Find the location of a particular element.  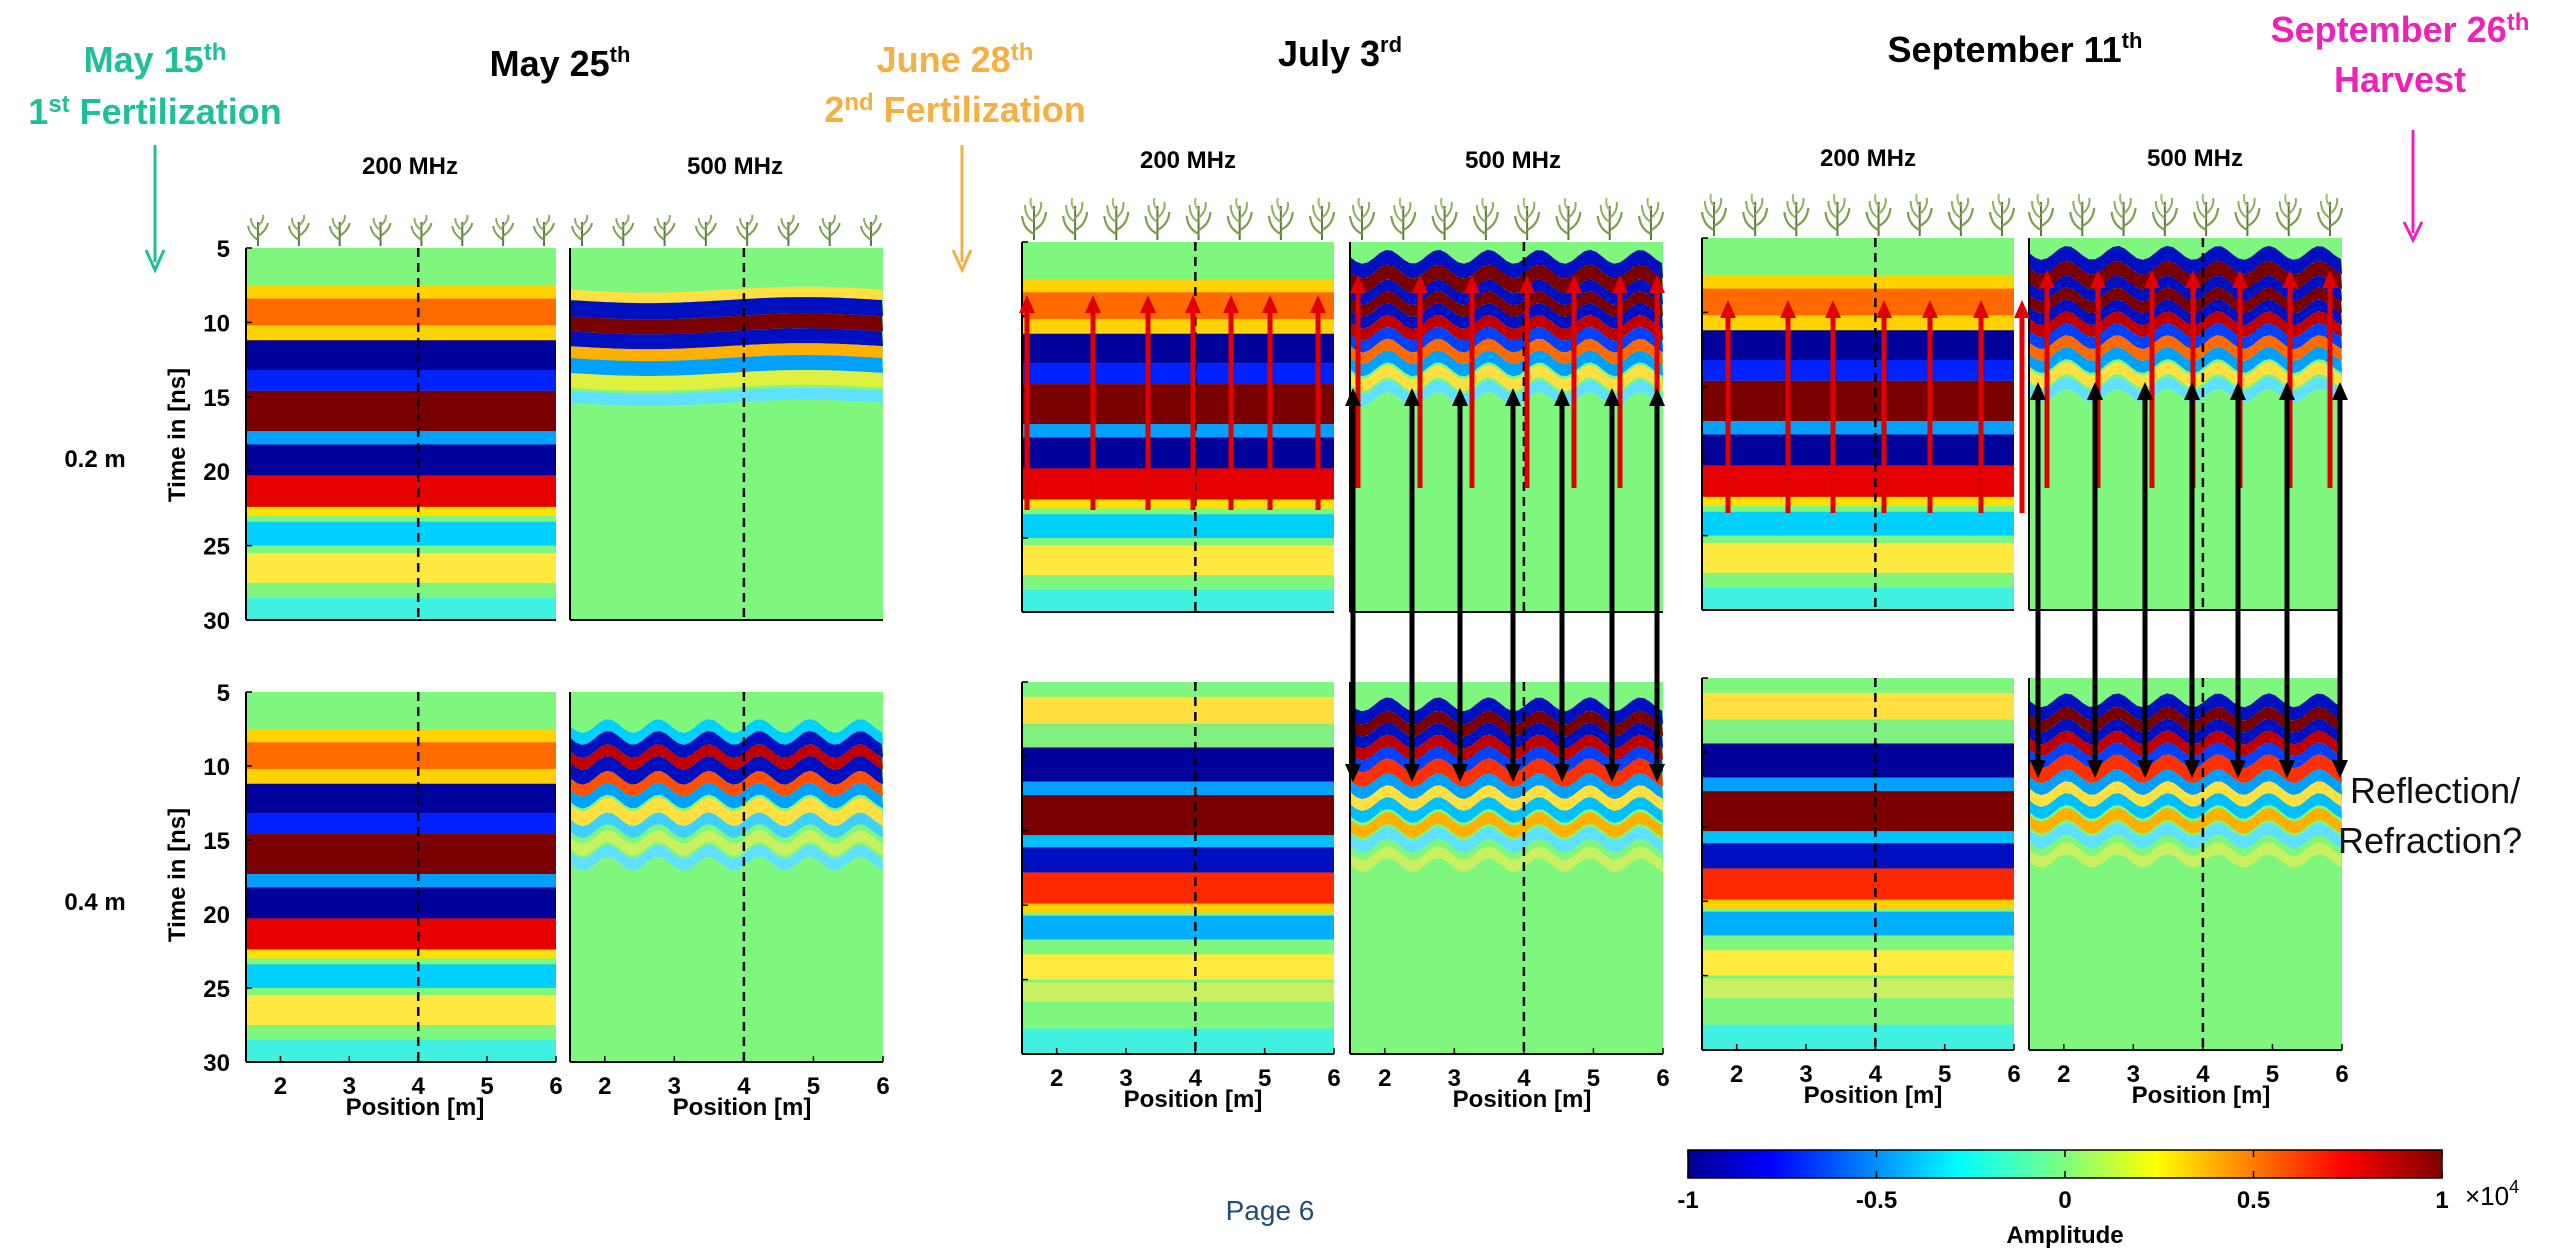

x-axis-title-4: Position [m] is located at coordinates (1522, 1099).